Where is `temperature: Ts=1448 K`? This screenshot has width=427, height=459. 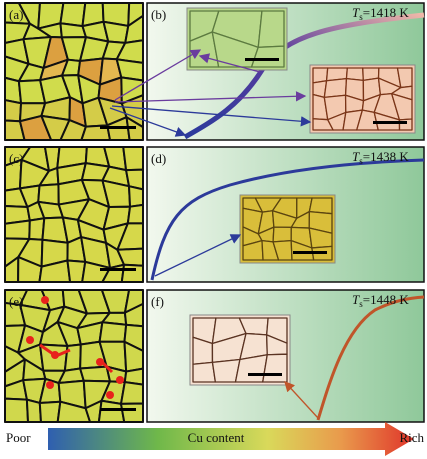
temperature: Ts=1448 K is located at coordinates (380, 300).